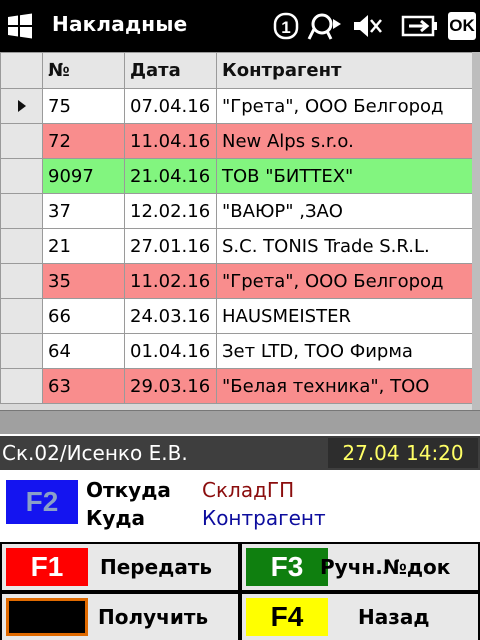  I want to click on table-row: 75 07.04.16 "Грета", ООО Белгород, so click(236, 106).